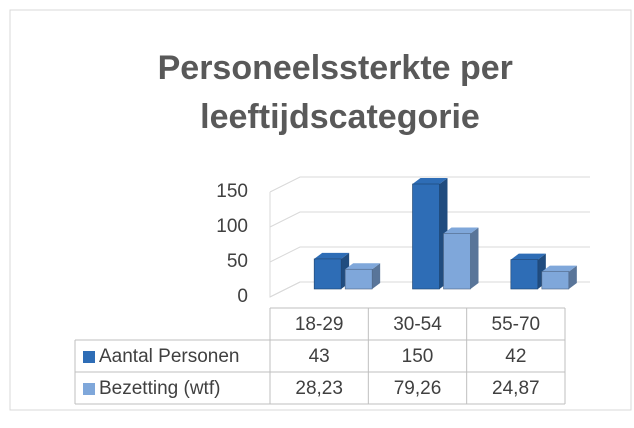 This screenshot has height=428, width=634. What do you see at coordinates (340, 92) in the screenshot?
I see `chart-title: Personeelssterkte per leeftijdscategorie` at bounding box center [340, 92].